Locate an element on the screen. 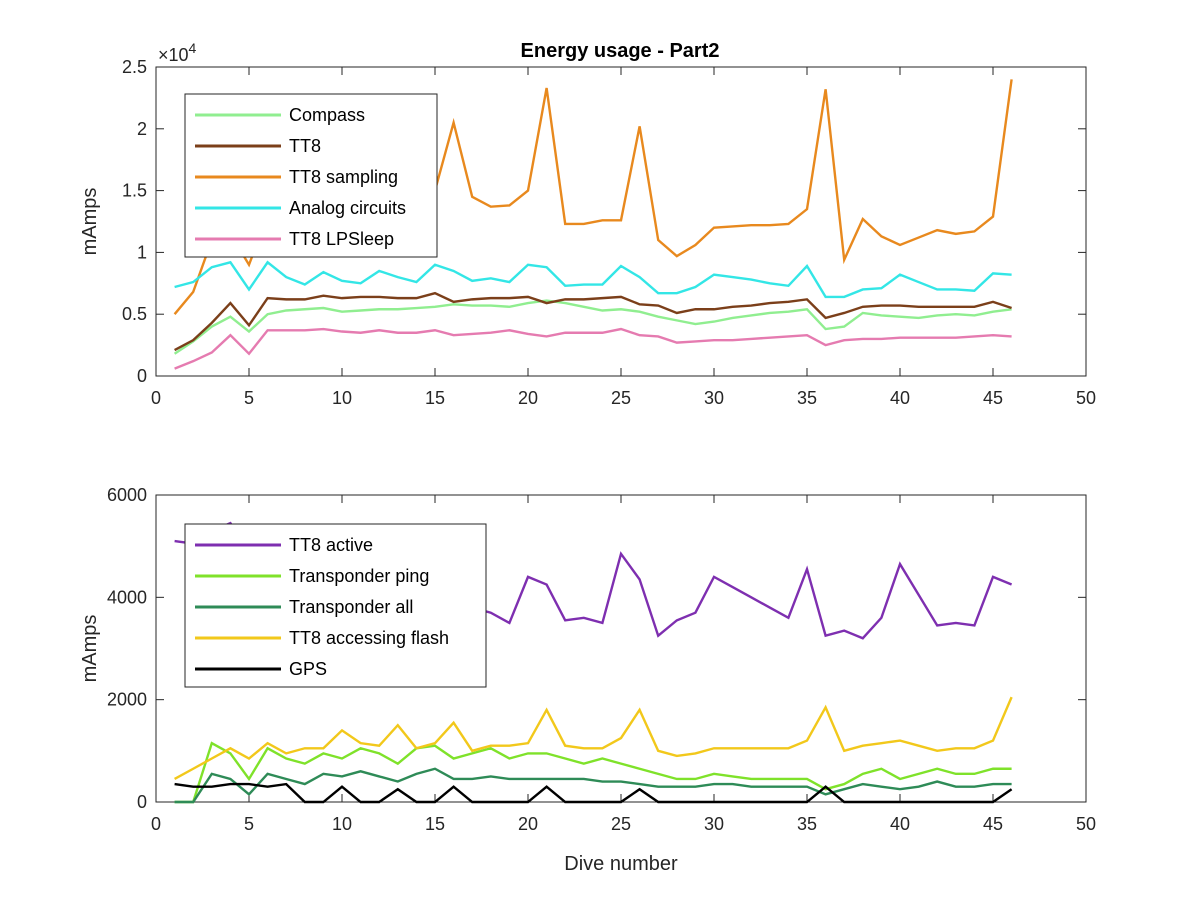 This screenshot has width=1200, height=900. y-tick-label: 1.5 is located at coordinates (134, 191).